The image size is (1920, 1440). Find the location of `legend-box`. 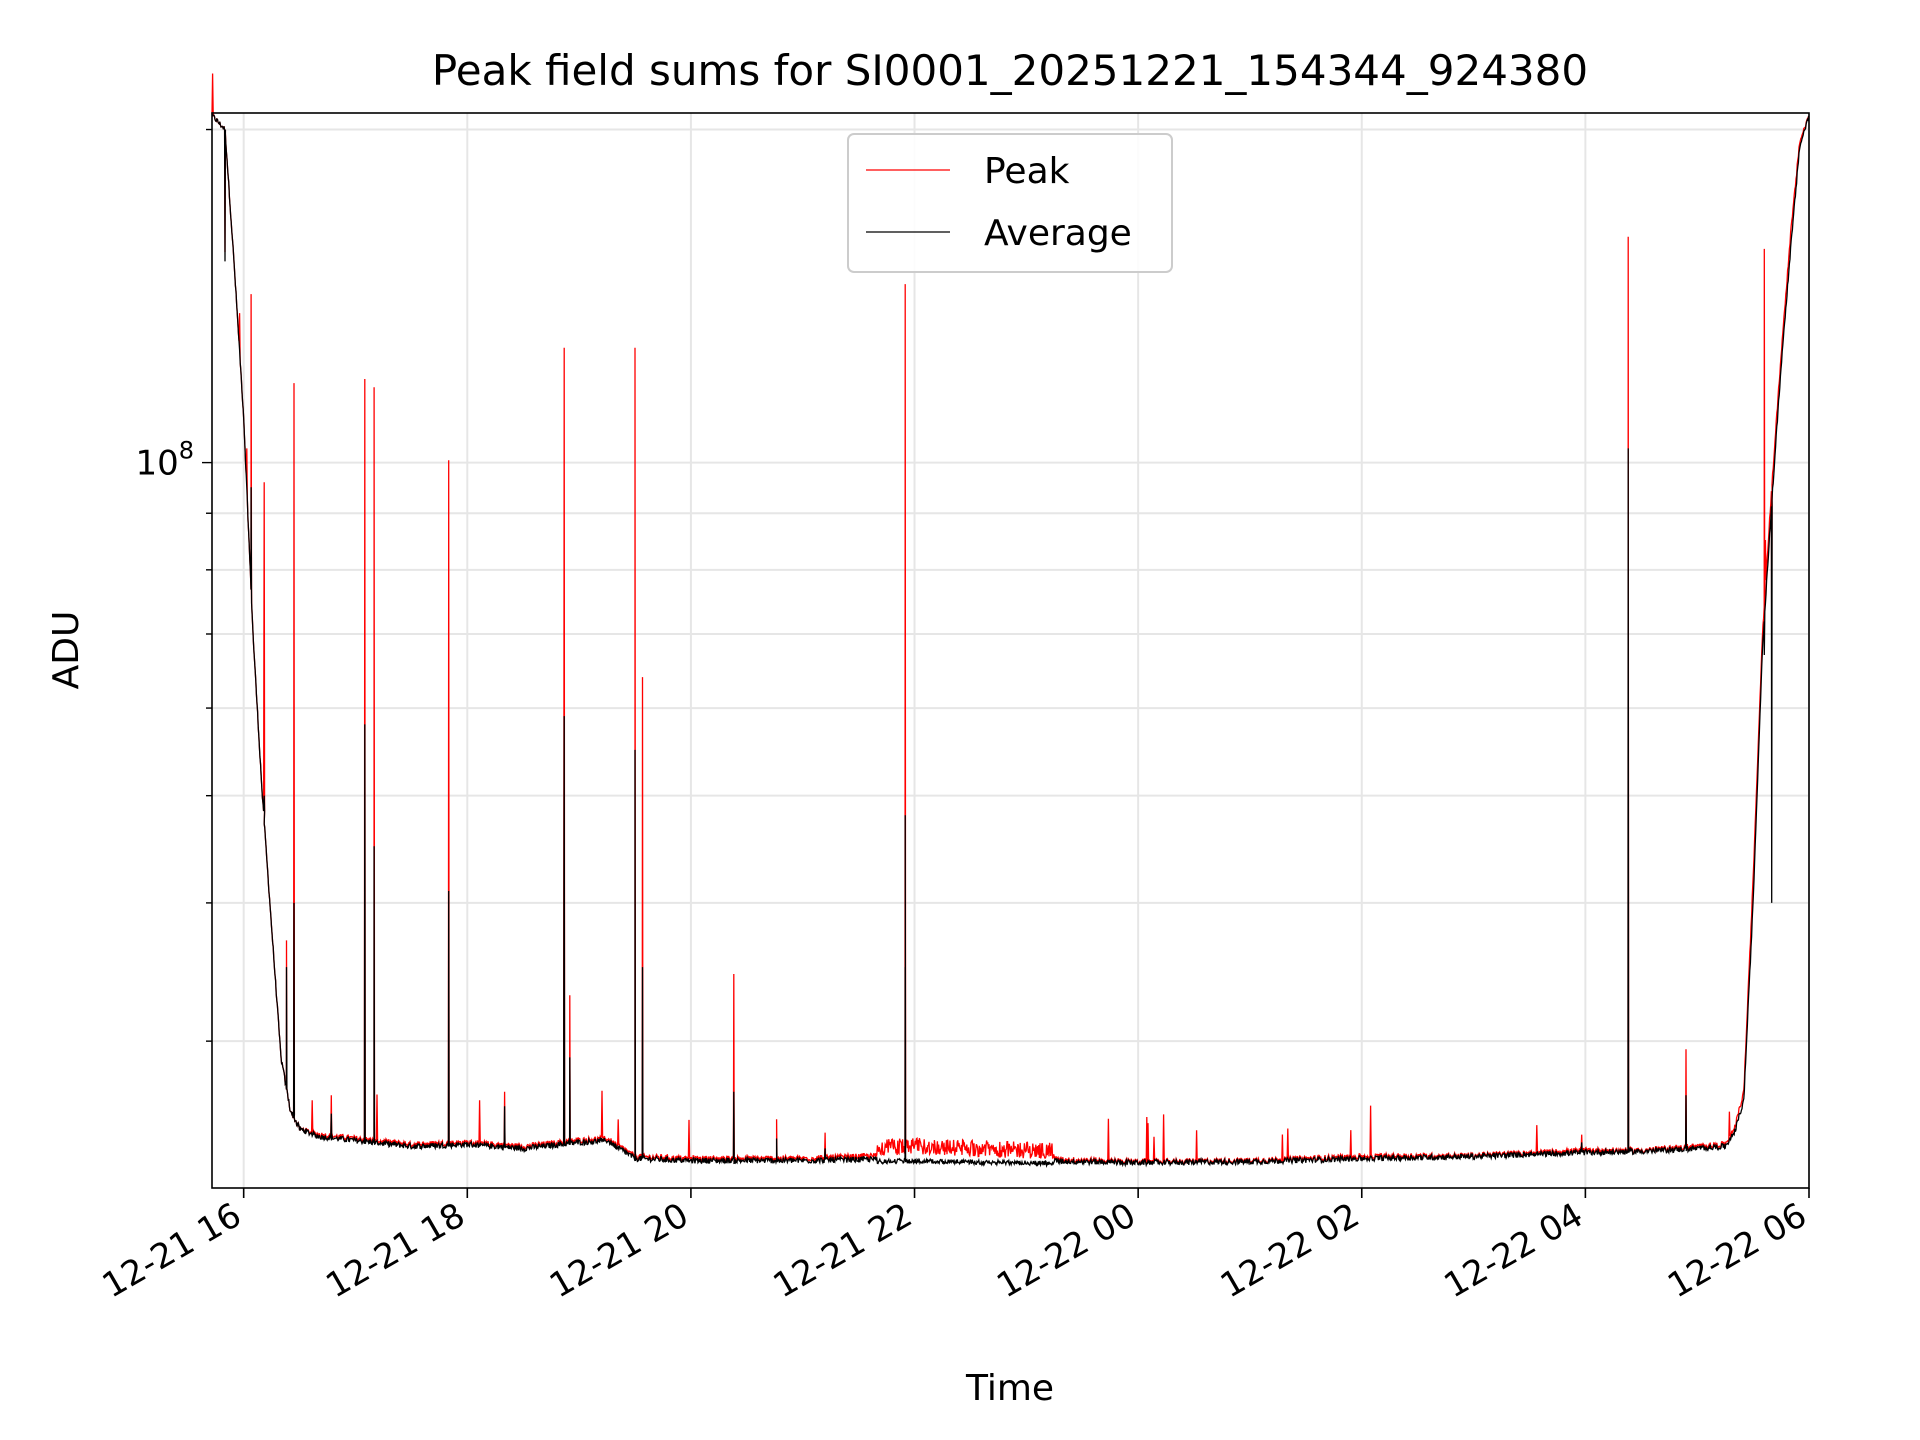

legend-box is located at coordinates (1010, 203).